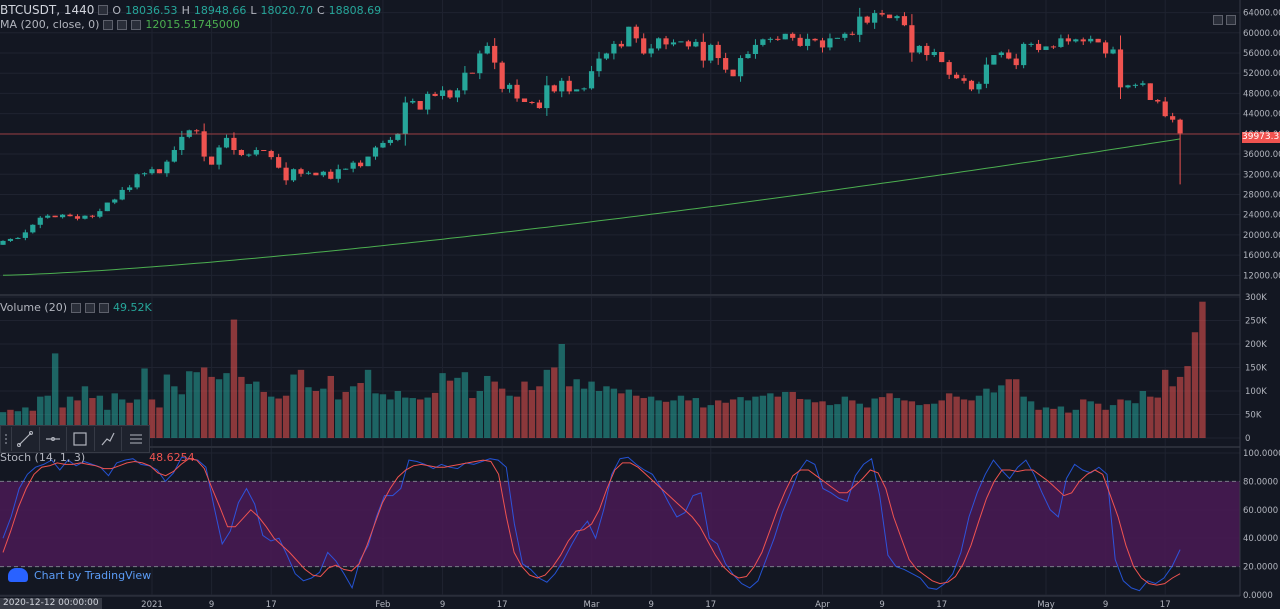 This screenshot has width=1280, height=609. What do you see at coordinates (109, 439) in the screenshot?
I see `path-icon` at bounding box center [109, 439].